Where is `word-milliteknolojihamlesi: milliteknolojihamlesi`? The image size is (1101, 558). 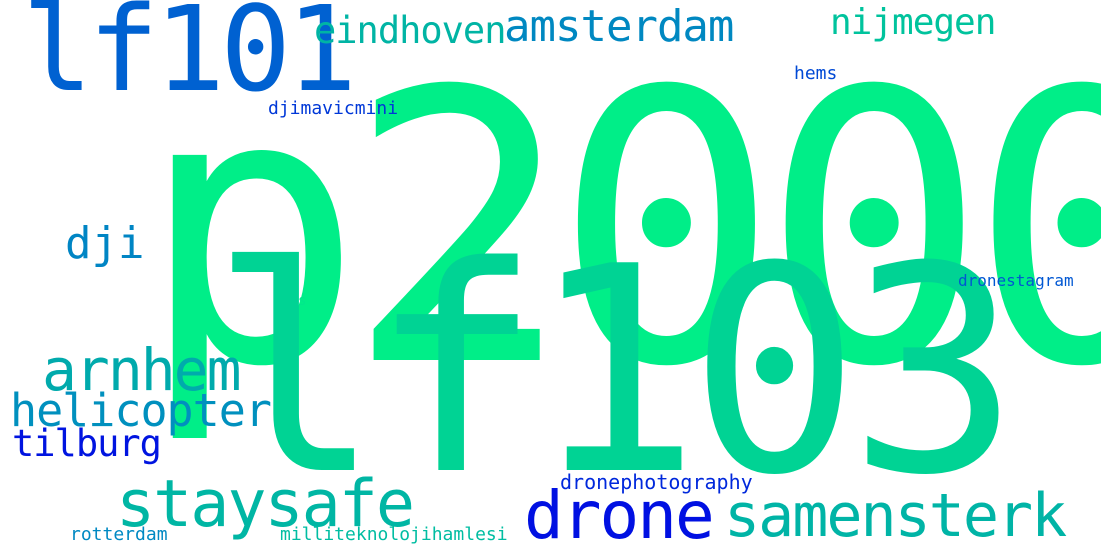
word-milliteknolojihamlesi: milliteknolojihamlesi is located at coordinates (394, 534).